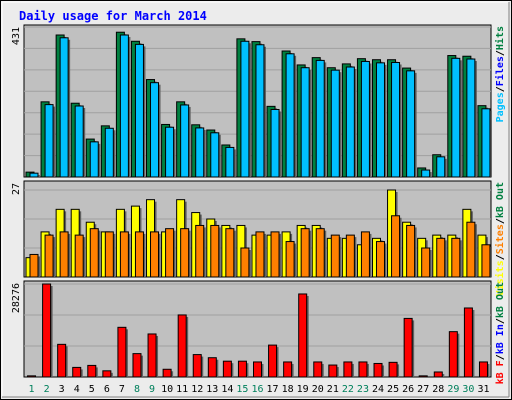 This screenshot has width=512, height=400. I want to click on day-label-15: 15, so click(242, 389).